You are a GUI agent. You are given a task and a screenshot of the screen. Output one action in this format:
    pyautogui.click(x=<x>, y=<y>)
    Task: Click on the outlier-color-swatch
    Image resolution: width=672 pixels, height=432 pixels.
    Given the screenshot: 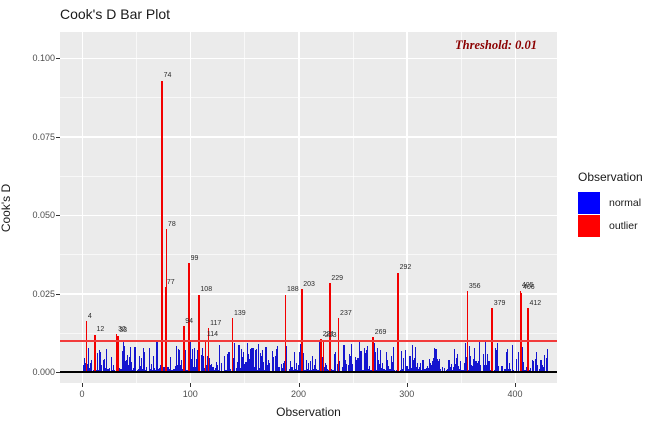 What is the action you would take?
    pyautogui.click(x=589, y=226)
    